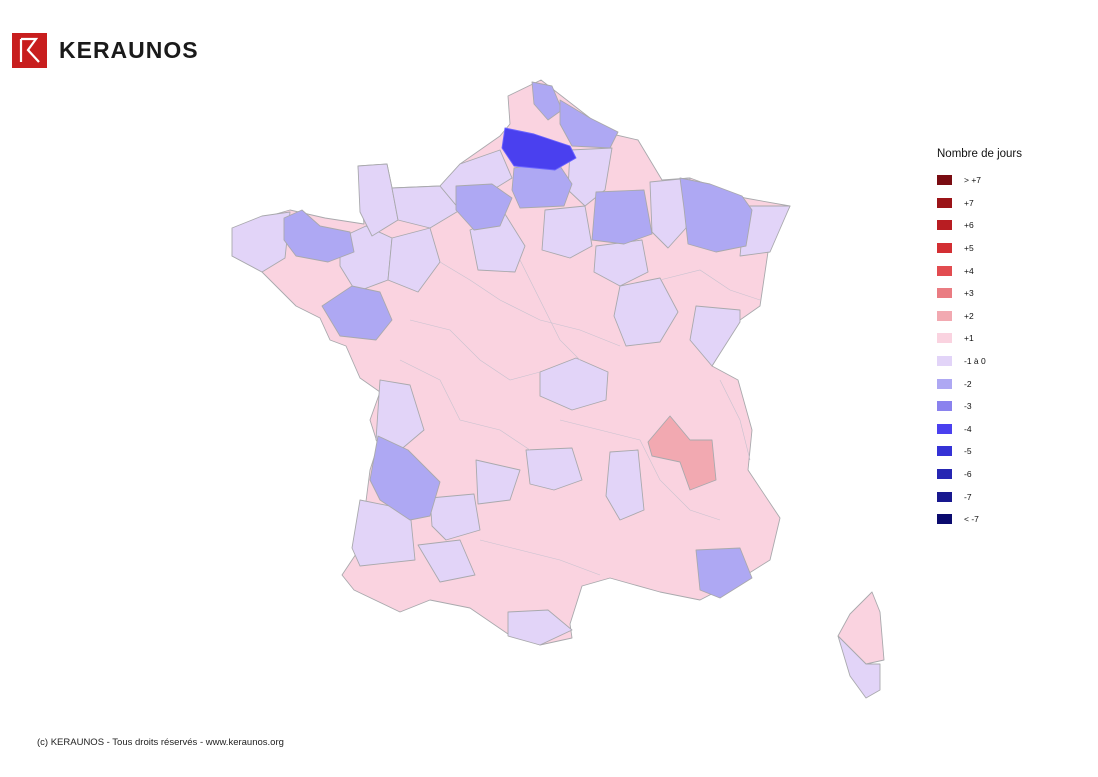 The image size is (1098, 777). I want to click on legend-label: +4, so click(969, 270).